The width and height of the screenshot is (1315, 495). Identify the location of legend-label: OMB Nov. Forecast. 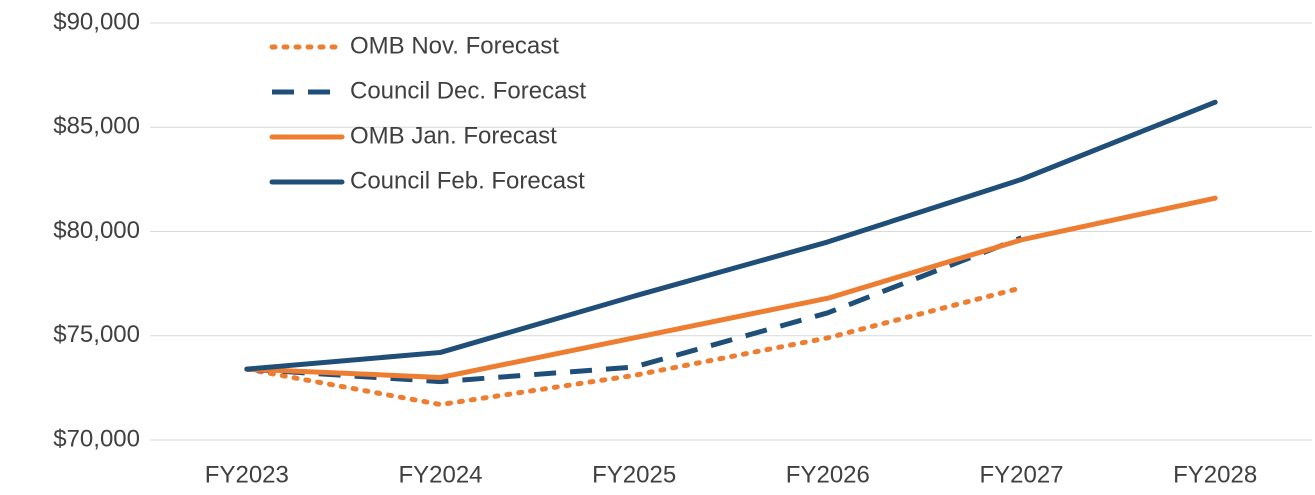
(454, 45).